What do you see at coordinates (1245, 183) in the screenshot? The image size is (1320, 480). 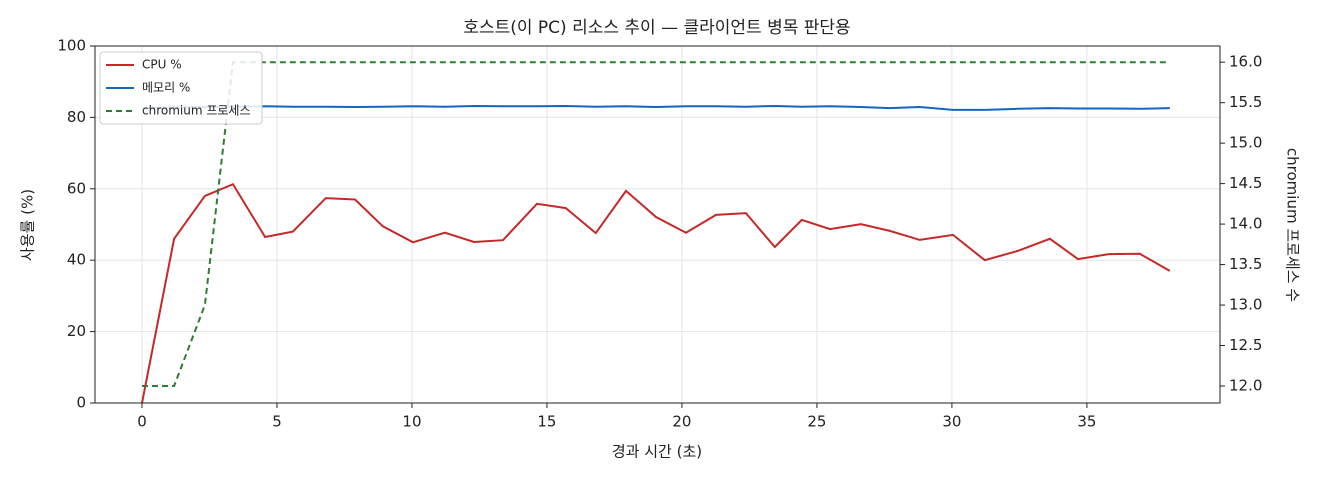 I see `y2-tick-label: 14.5` at bounding box center [1245, 183].